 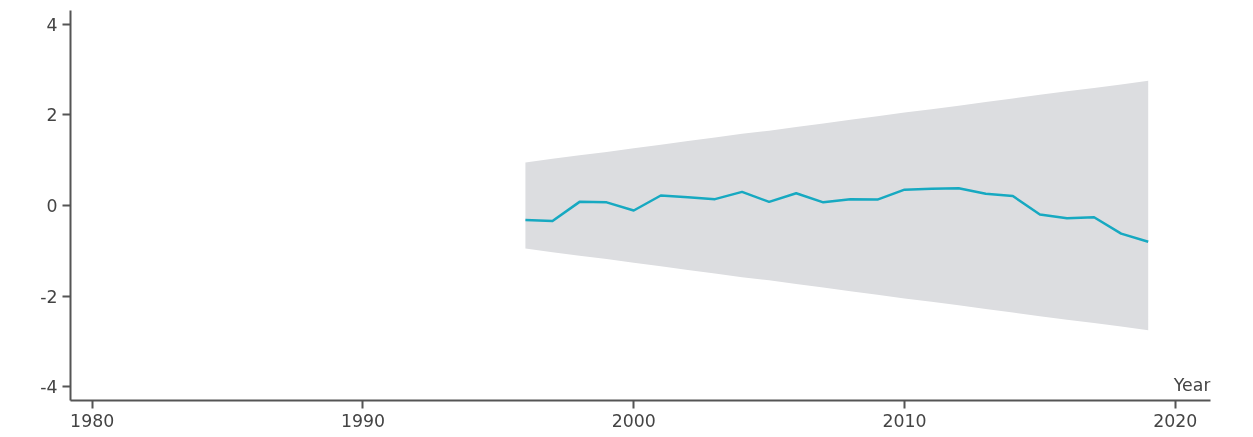 I want to click on x-axis-title: Year, so click(x=1192, y=384).